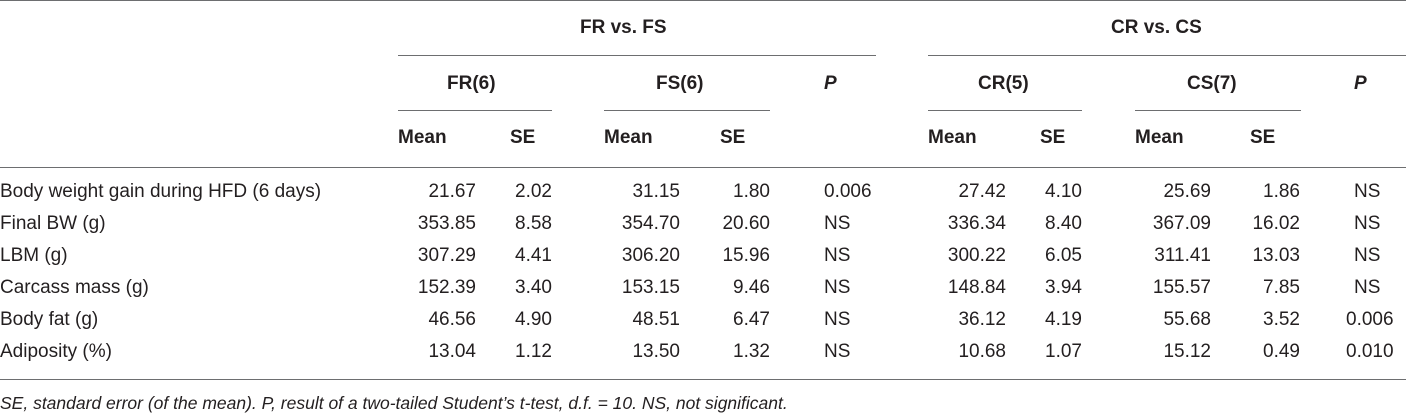  I want to click on subgroup-rule-fr, so click(475, 110).